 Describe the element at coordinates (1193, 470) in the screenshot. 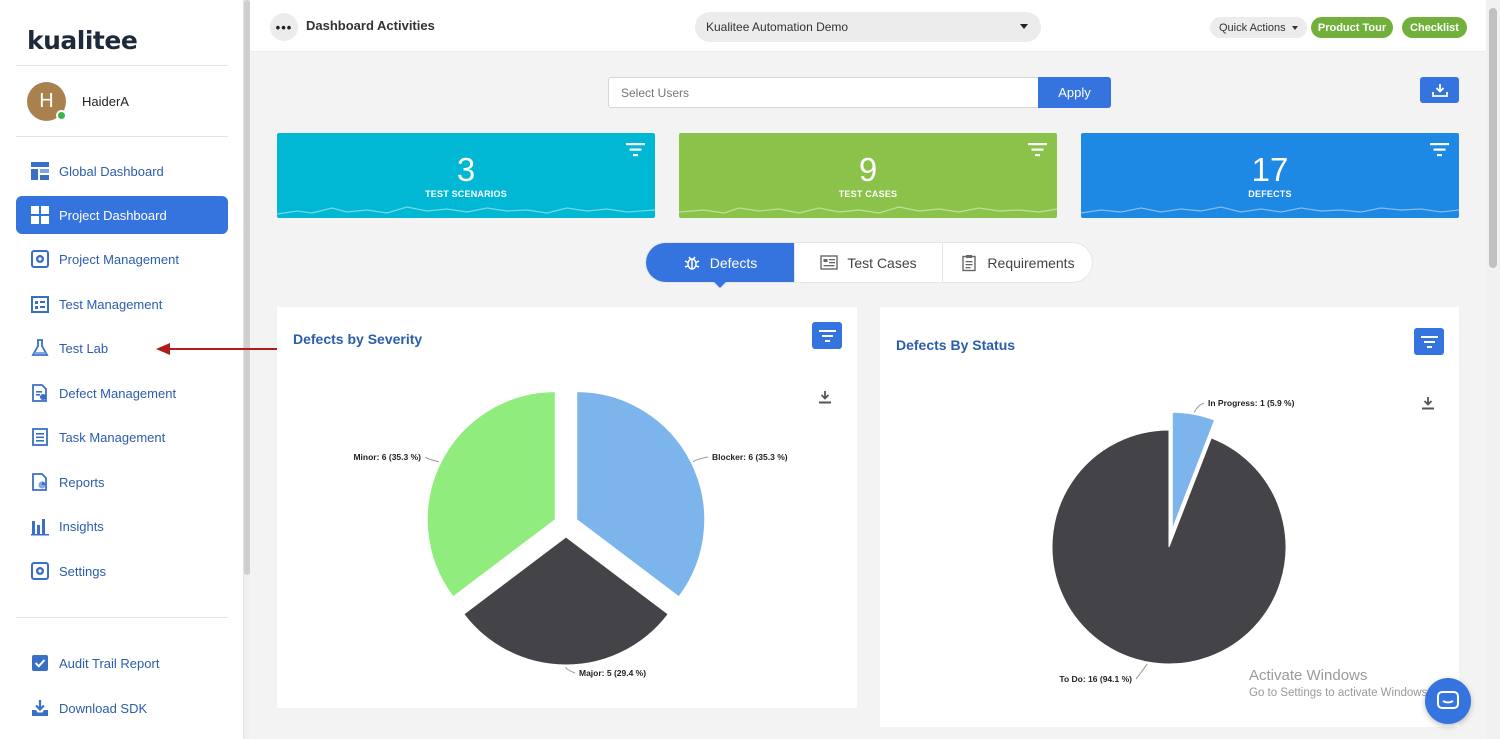

I see `pie-slice-in-progress` at that location.